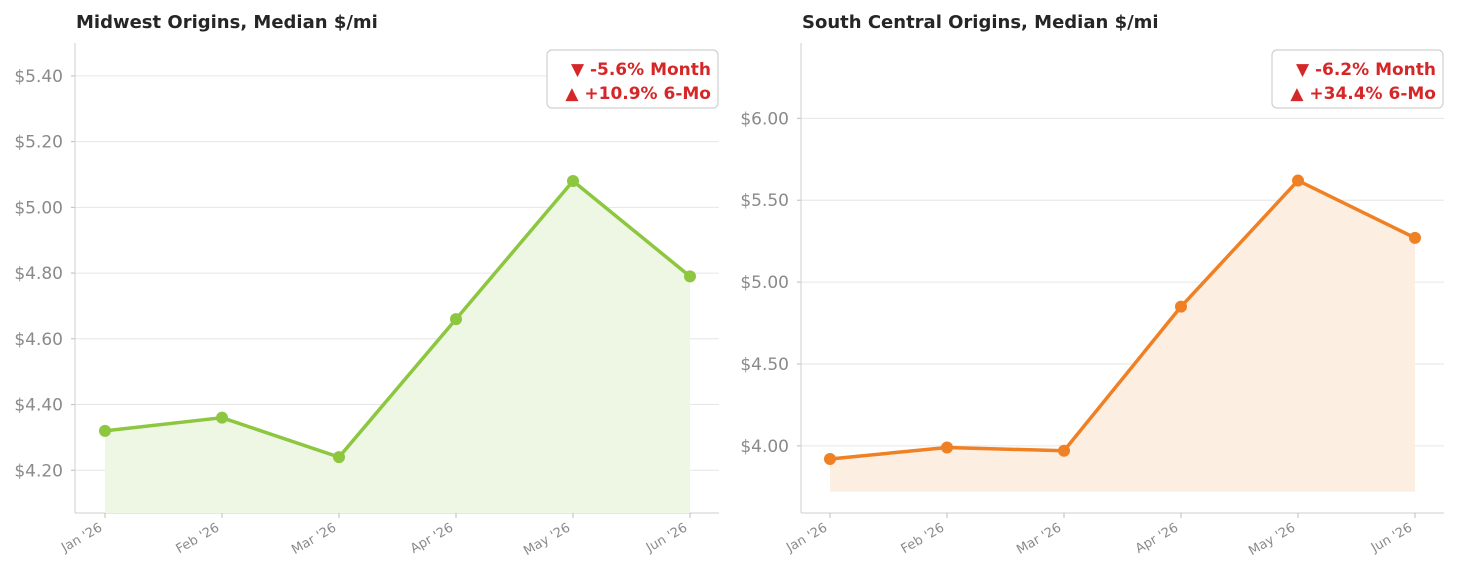 This screenshot has width=1457, height=587. I want to click on annotation-line: ▼ -6.2% Month, so click(1366, 70).